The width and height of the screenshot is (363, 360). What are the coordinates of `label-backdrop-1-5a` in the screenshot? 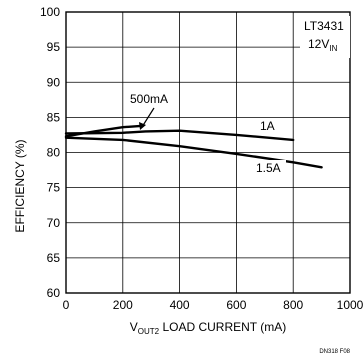 It's located at (270, 167).